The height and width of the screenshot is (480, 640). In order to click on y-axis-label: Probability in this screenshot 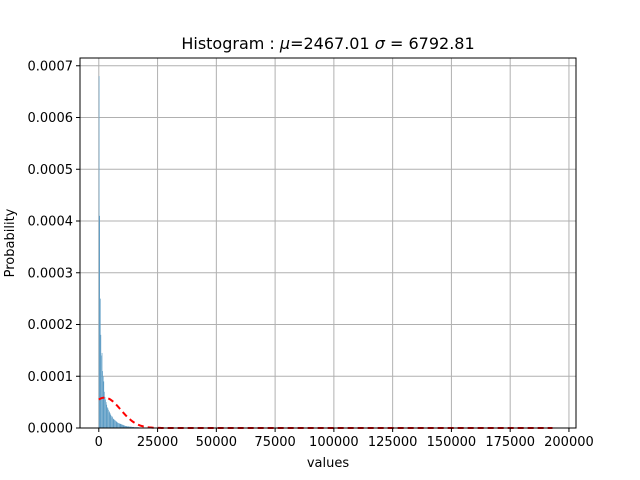, I will do `click(10, 242)`.